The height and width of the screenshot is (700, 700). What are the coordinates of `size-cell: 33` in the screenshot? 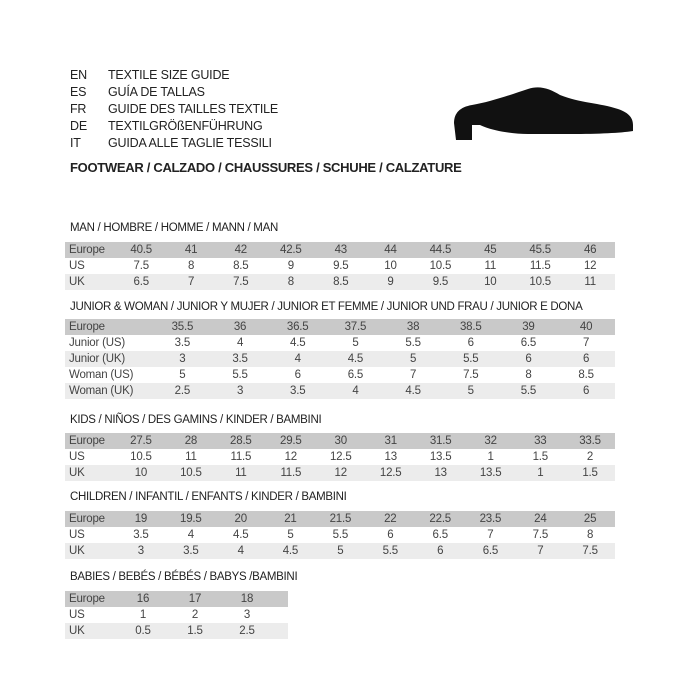 It's located at (540, 441).